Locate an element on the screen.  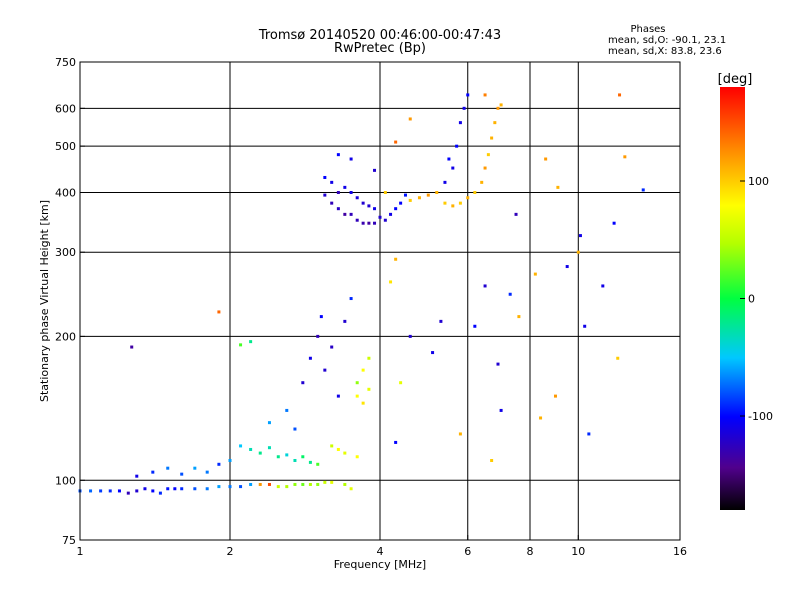
y-tick-label: 300 is located at coordinates (65, 252).